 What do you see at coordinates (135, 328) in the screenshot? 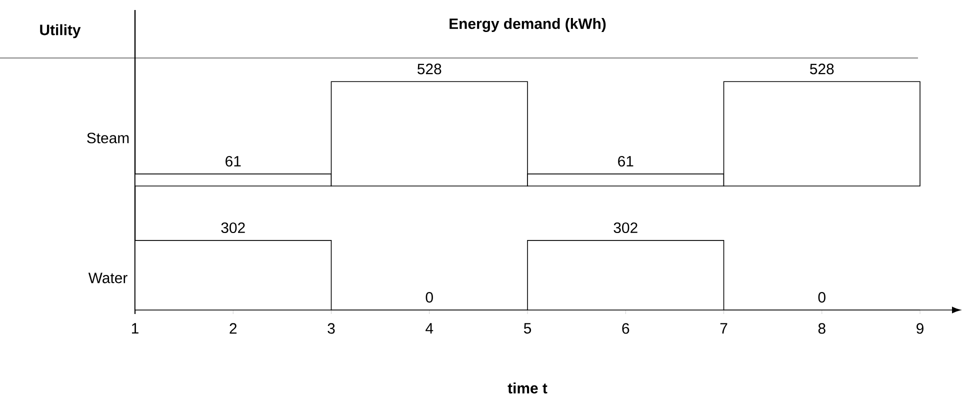
I see `x-tick-label: 1` at bounding box center [135, 328].